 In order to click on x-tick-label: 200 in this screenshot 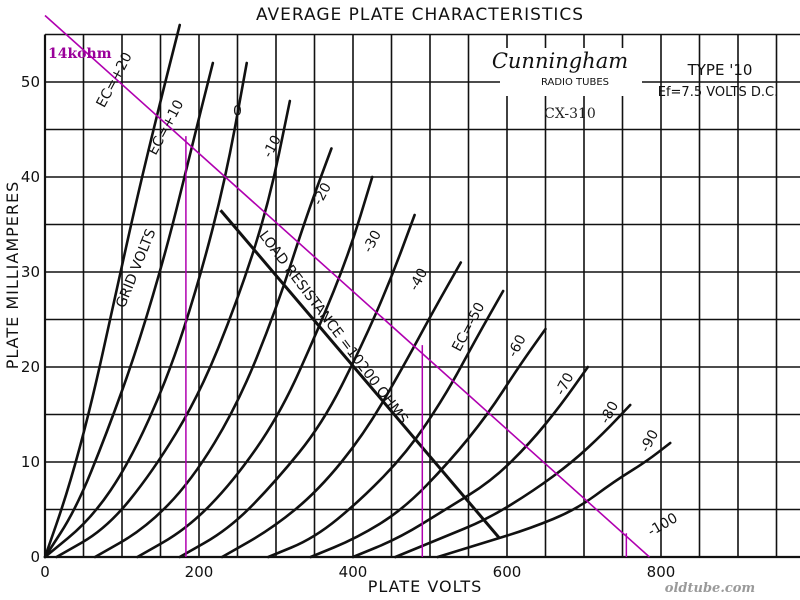, I will do `click(199, 572)`.